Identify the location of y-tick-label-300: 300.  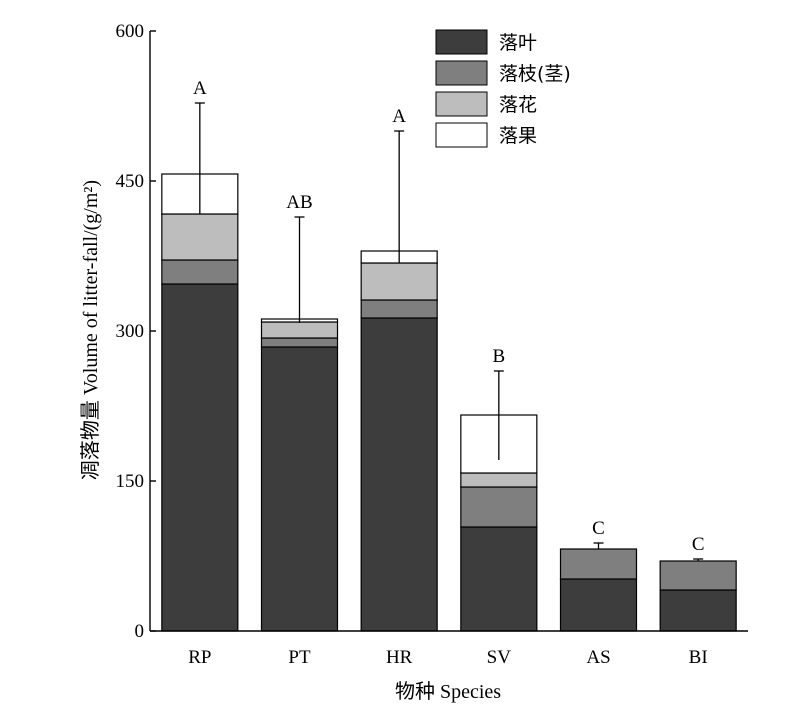
(130, 331).